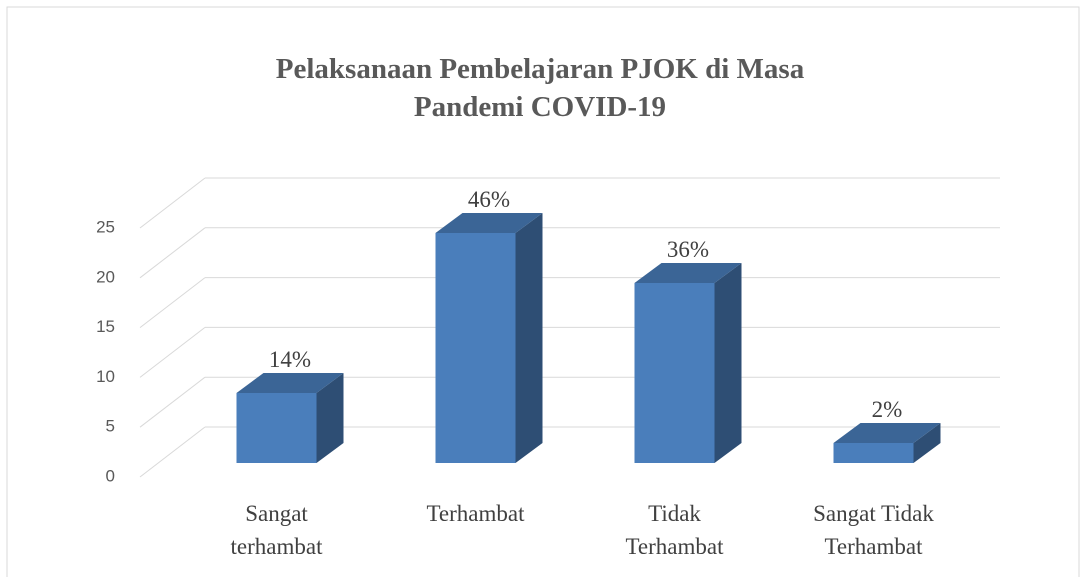 The image size is (1086, 577). Describe the element at coordinates (105, 226) in the screenshot. I see `y-tick-label: 25` at that location.